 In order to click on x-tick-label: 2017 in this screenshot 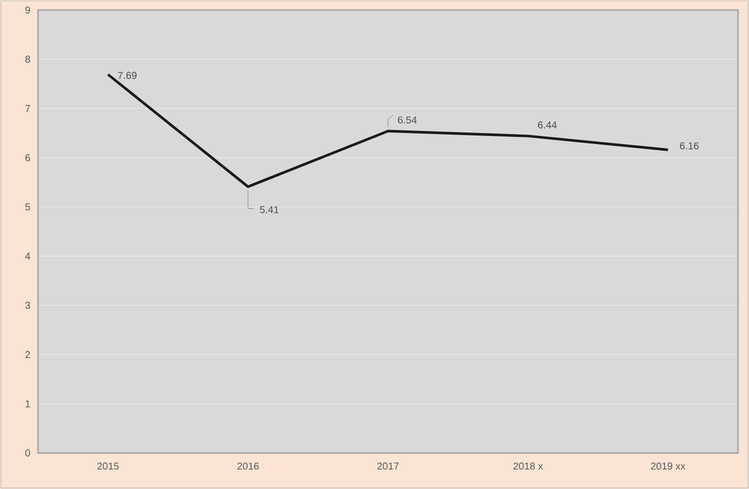, I will do `click(388, 466)`.